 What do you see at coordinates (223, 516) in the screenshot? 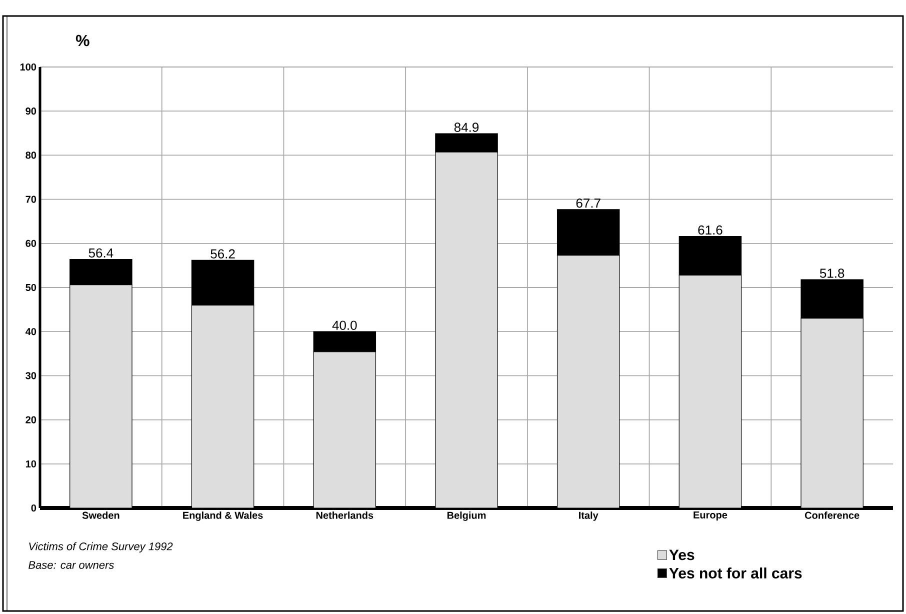
I see `x-tick-label: England & Wales` at bounding box center [223, 516].